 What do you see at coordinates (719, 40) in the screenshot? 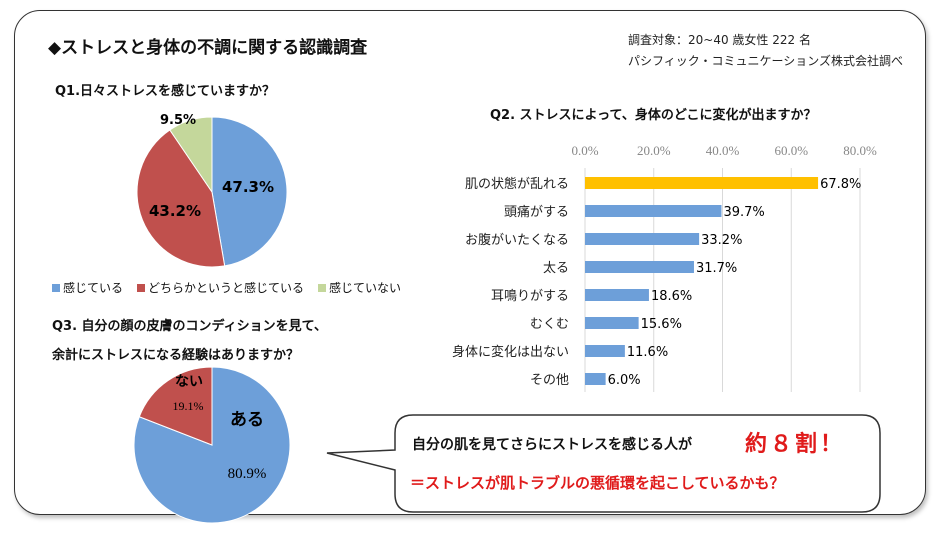
I see `survey-target: 調査対象：20~40 歳女性 222 名` at bounding box center [719, 40].